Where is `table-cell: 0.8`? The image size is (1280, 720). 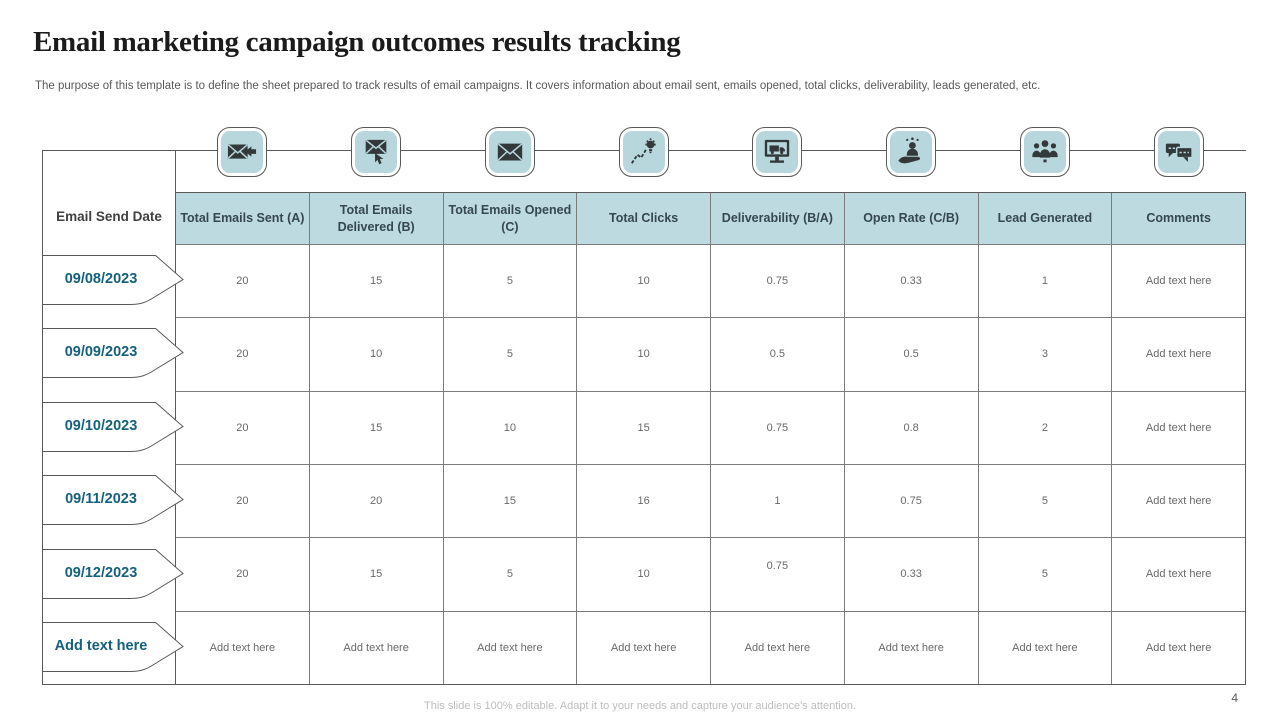
table-cell: 0.8 is located at coordinates (911, 427).